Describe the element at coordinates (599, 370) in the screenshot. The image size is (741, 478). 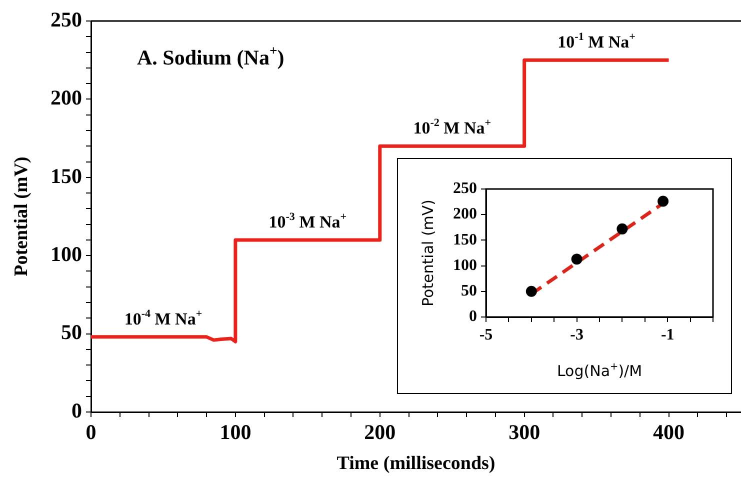
I see `x-axis-title: Log(Na+)/M` at that location.